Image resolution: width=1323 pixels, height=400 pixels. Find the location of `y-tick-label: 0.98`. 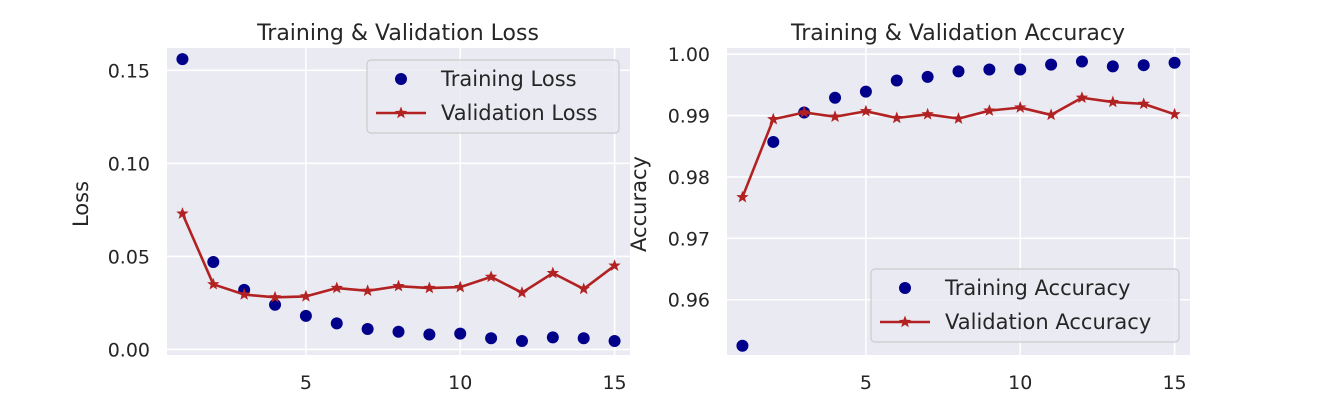

y-tick-label: 0.98 is located at coordinates (689, 178).